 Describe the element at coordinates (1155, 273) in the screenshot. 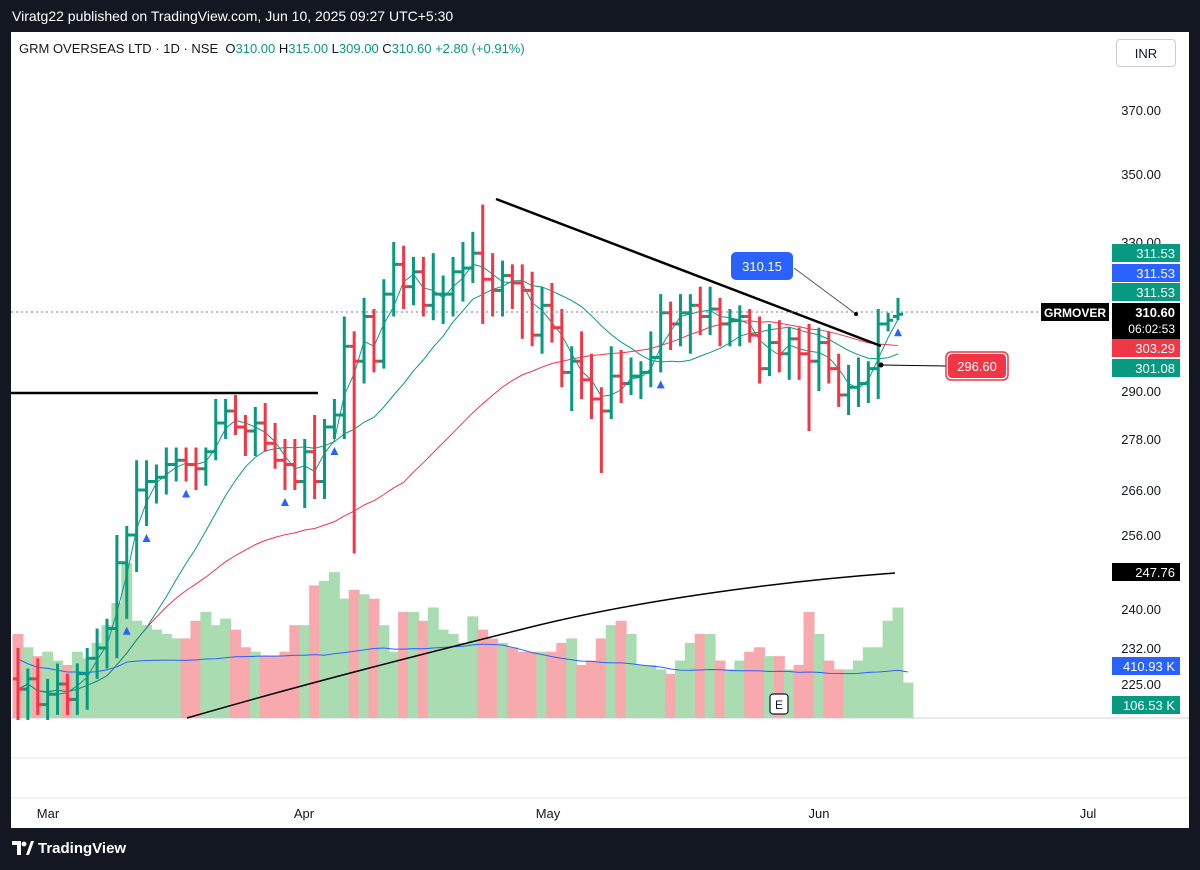

I see `sma-fast-b-badge: 311.53` at that location.